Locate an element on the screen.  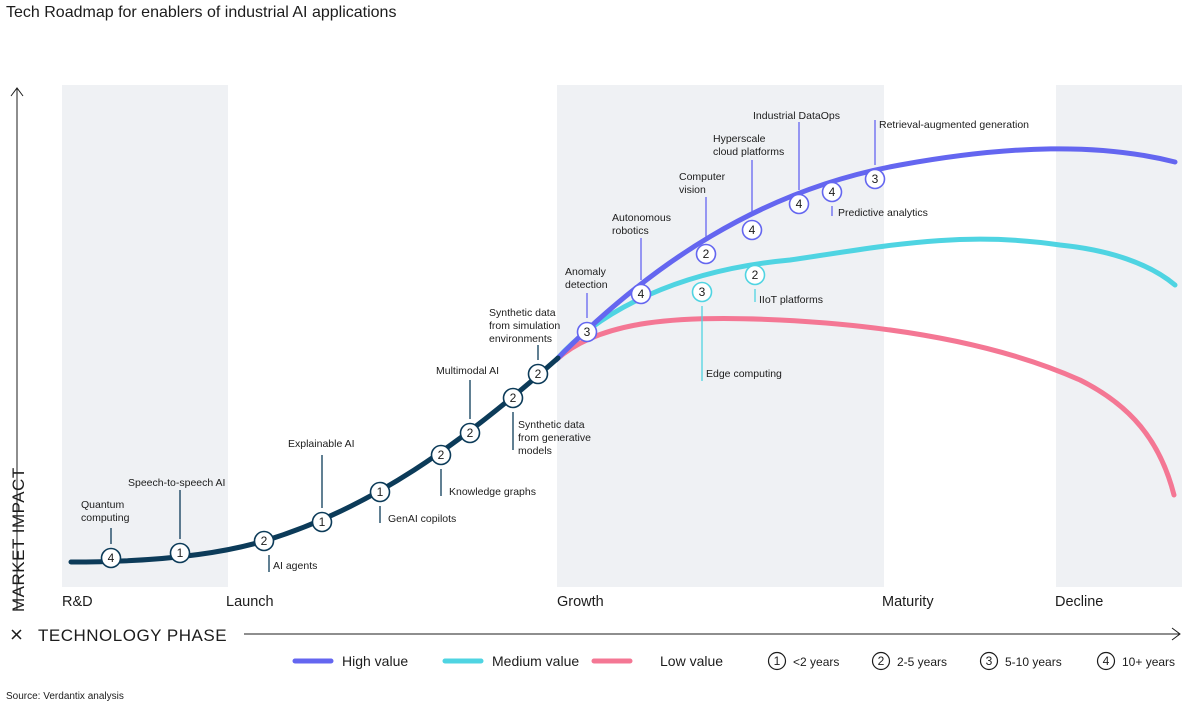
tech-label: Explainable AI is located at coordinates (321, 444).